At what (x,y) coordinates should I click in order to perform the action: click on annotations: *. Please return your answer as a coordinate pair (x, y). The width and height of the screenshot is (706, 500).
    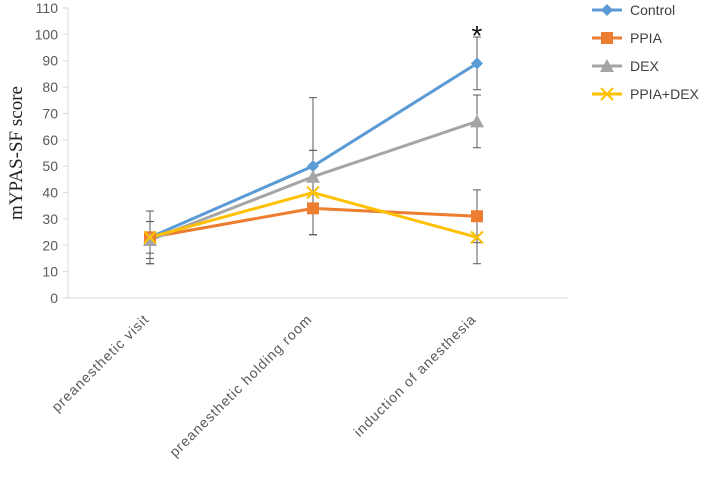
    Looking at the image, I should click on (477, 35).